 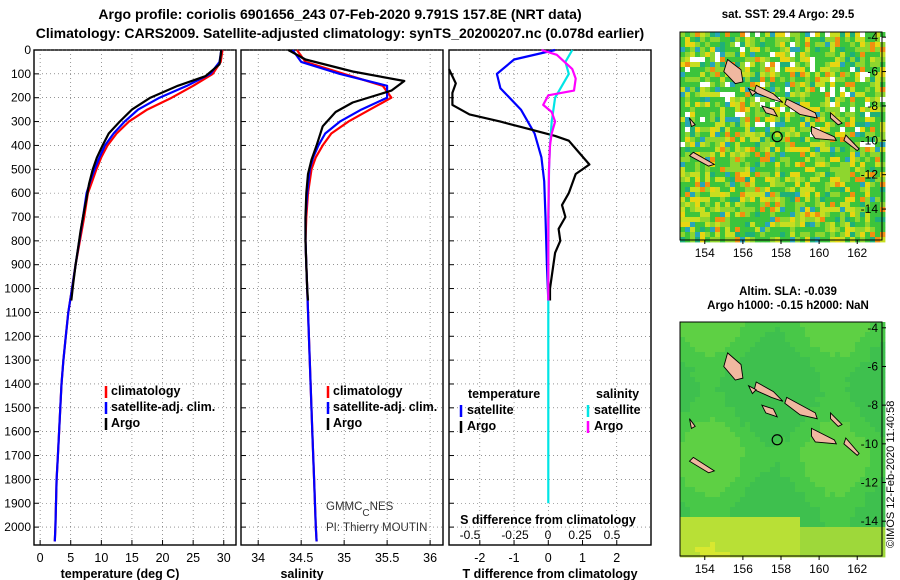 I want to click on x-tick-label: 30, so click(x=224, y=558).